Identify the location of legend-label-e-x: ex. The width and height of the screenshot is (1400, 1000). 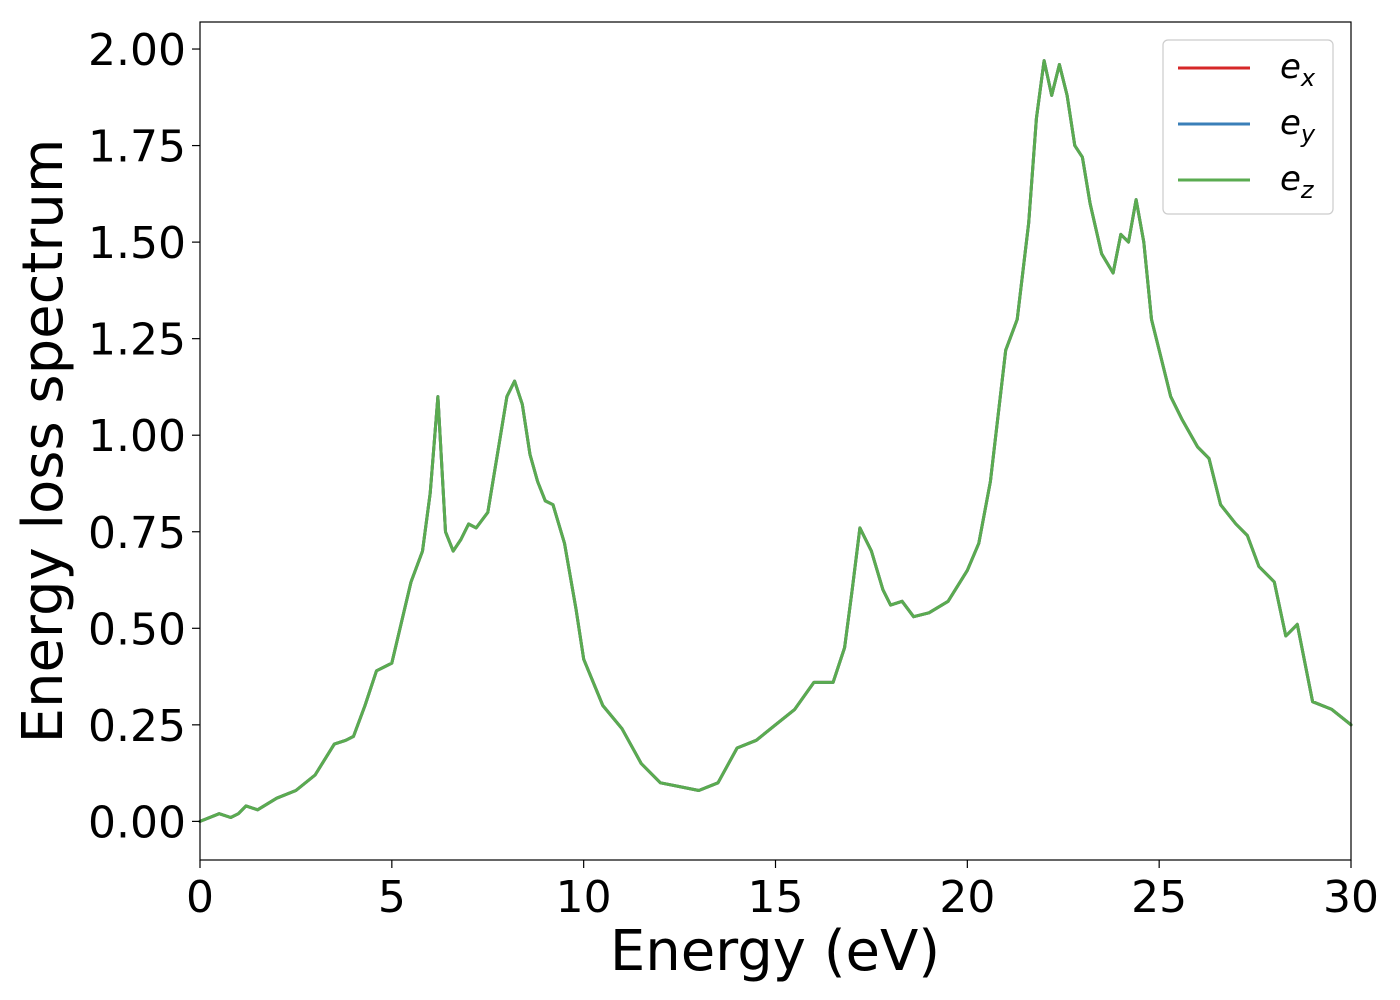
(1298, 69).